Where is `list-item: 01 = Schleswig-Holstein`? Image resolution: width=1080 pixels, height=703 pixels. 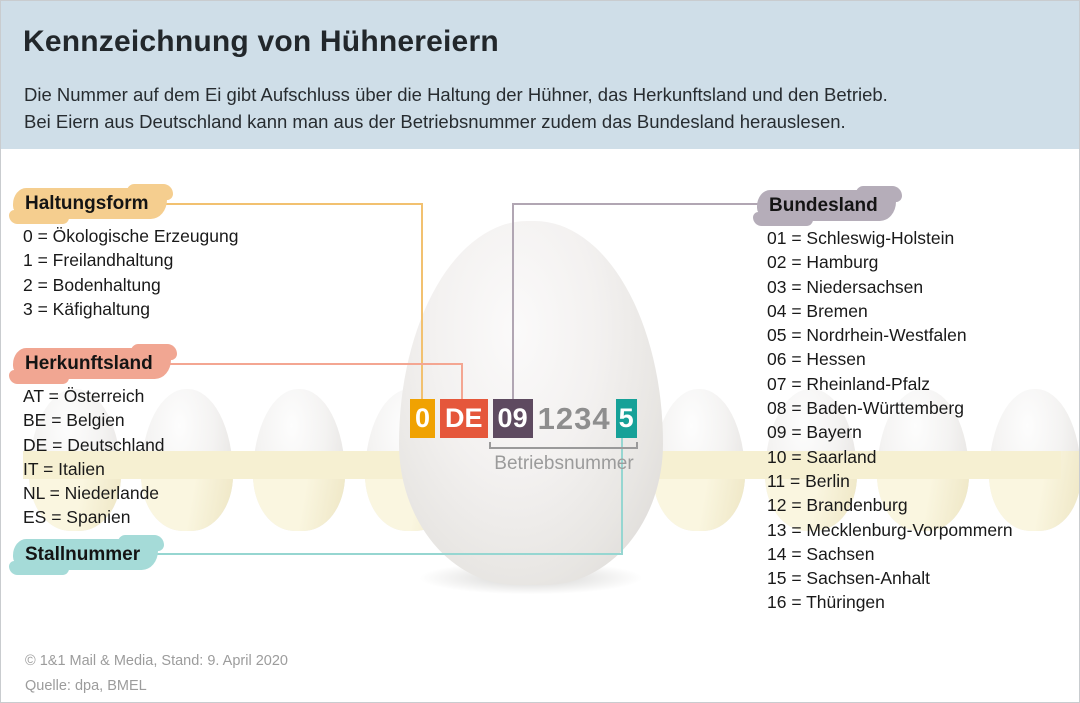
list-item: 01 = Schleswig-Holstein is located at coordinates (861, 238).